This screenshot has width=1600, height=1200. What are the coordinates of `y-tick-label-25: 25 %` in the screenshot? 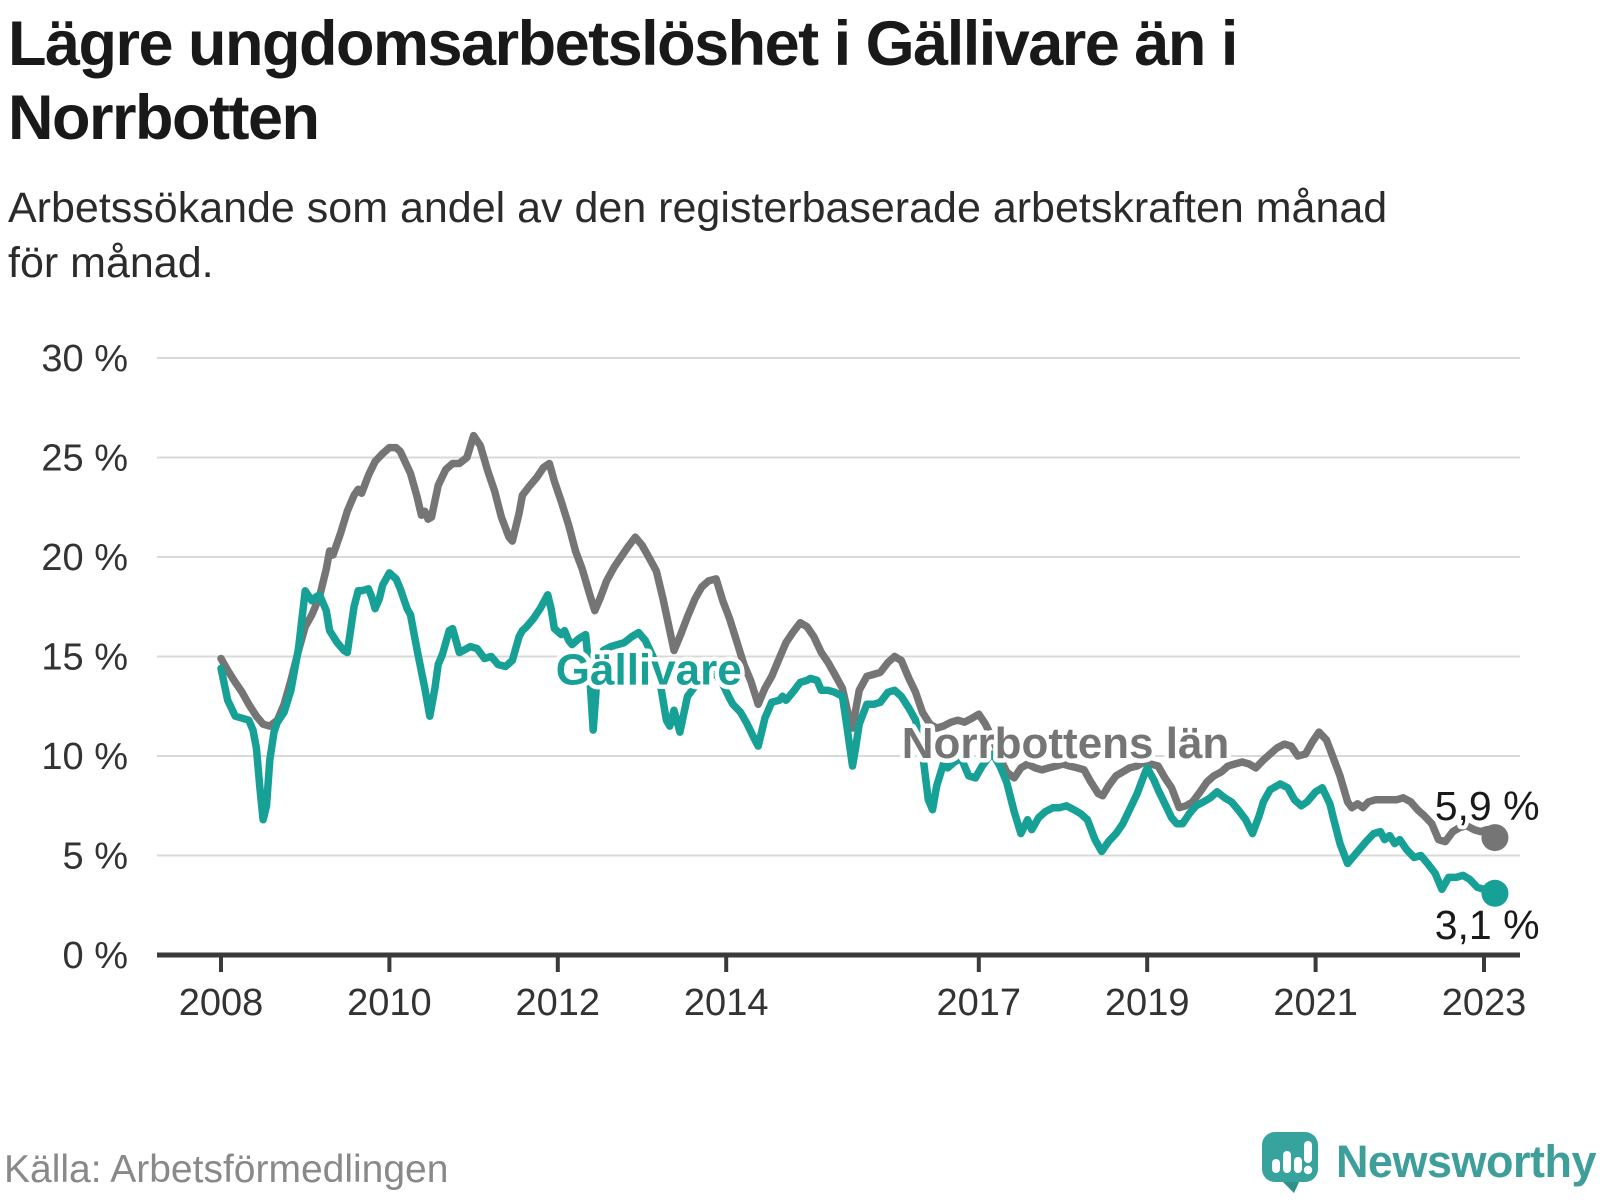 It's located at (84, 459).